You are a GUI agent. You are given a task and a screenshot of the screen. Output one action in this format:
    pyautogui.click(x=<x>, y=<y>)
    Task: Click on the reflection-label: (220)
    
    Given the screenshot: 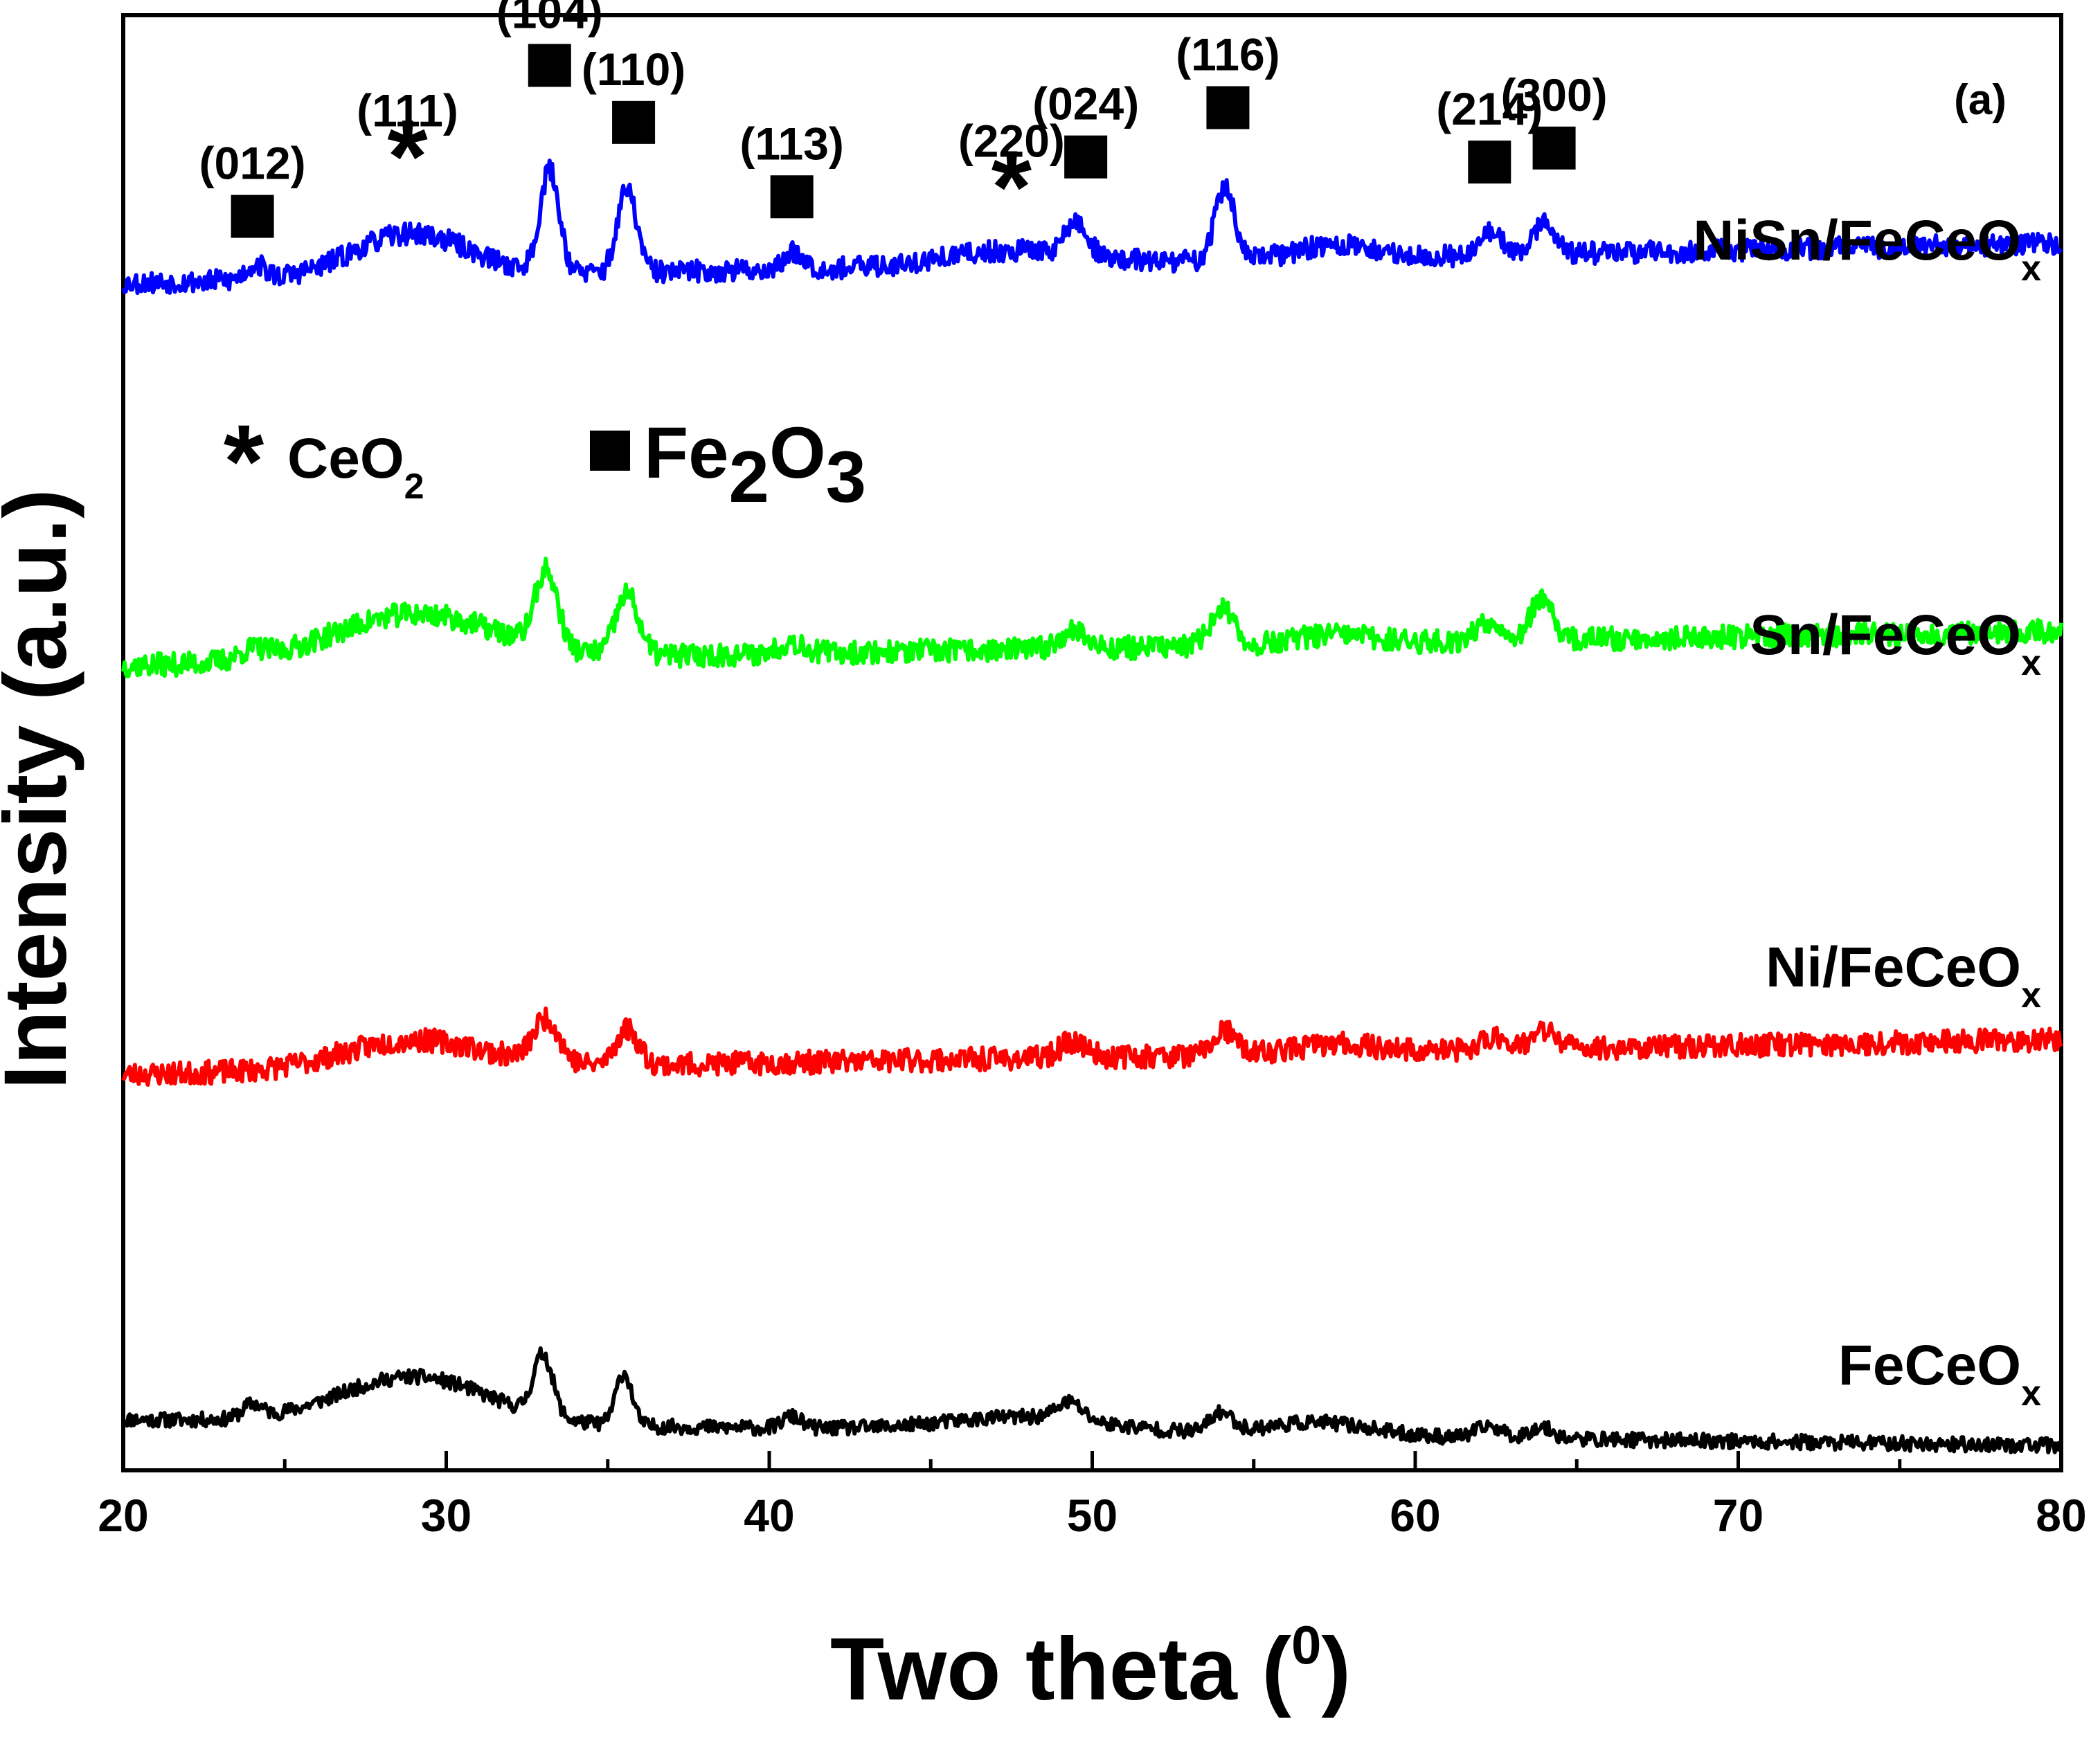 What is the action you would take?
    pyautogui.click(x=1012, y=141)
    